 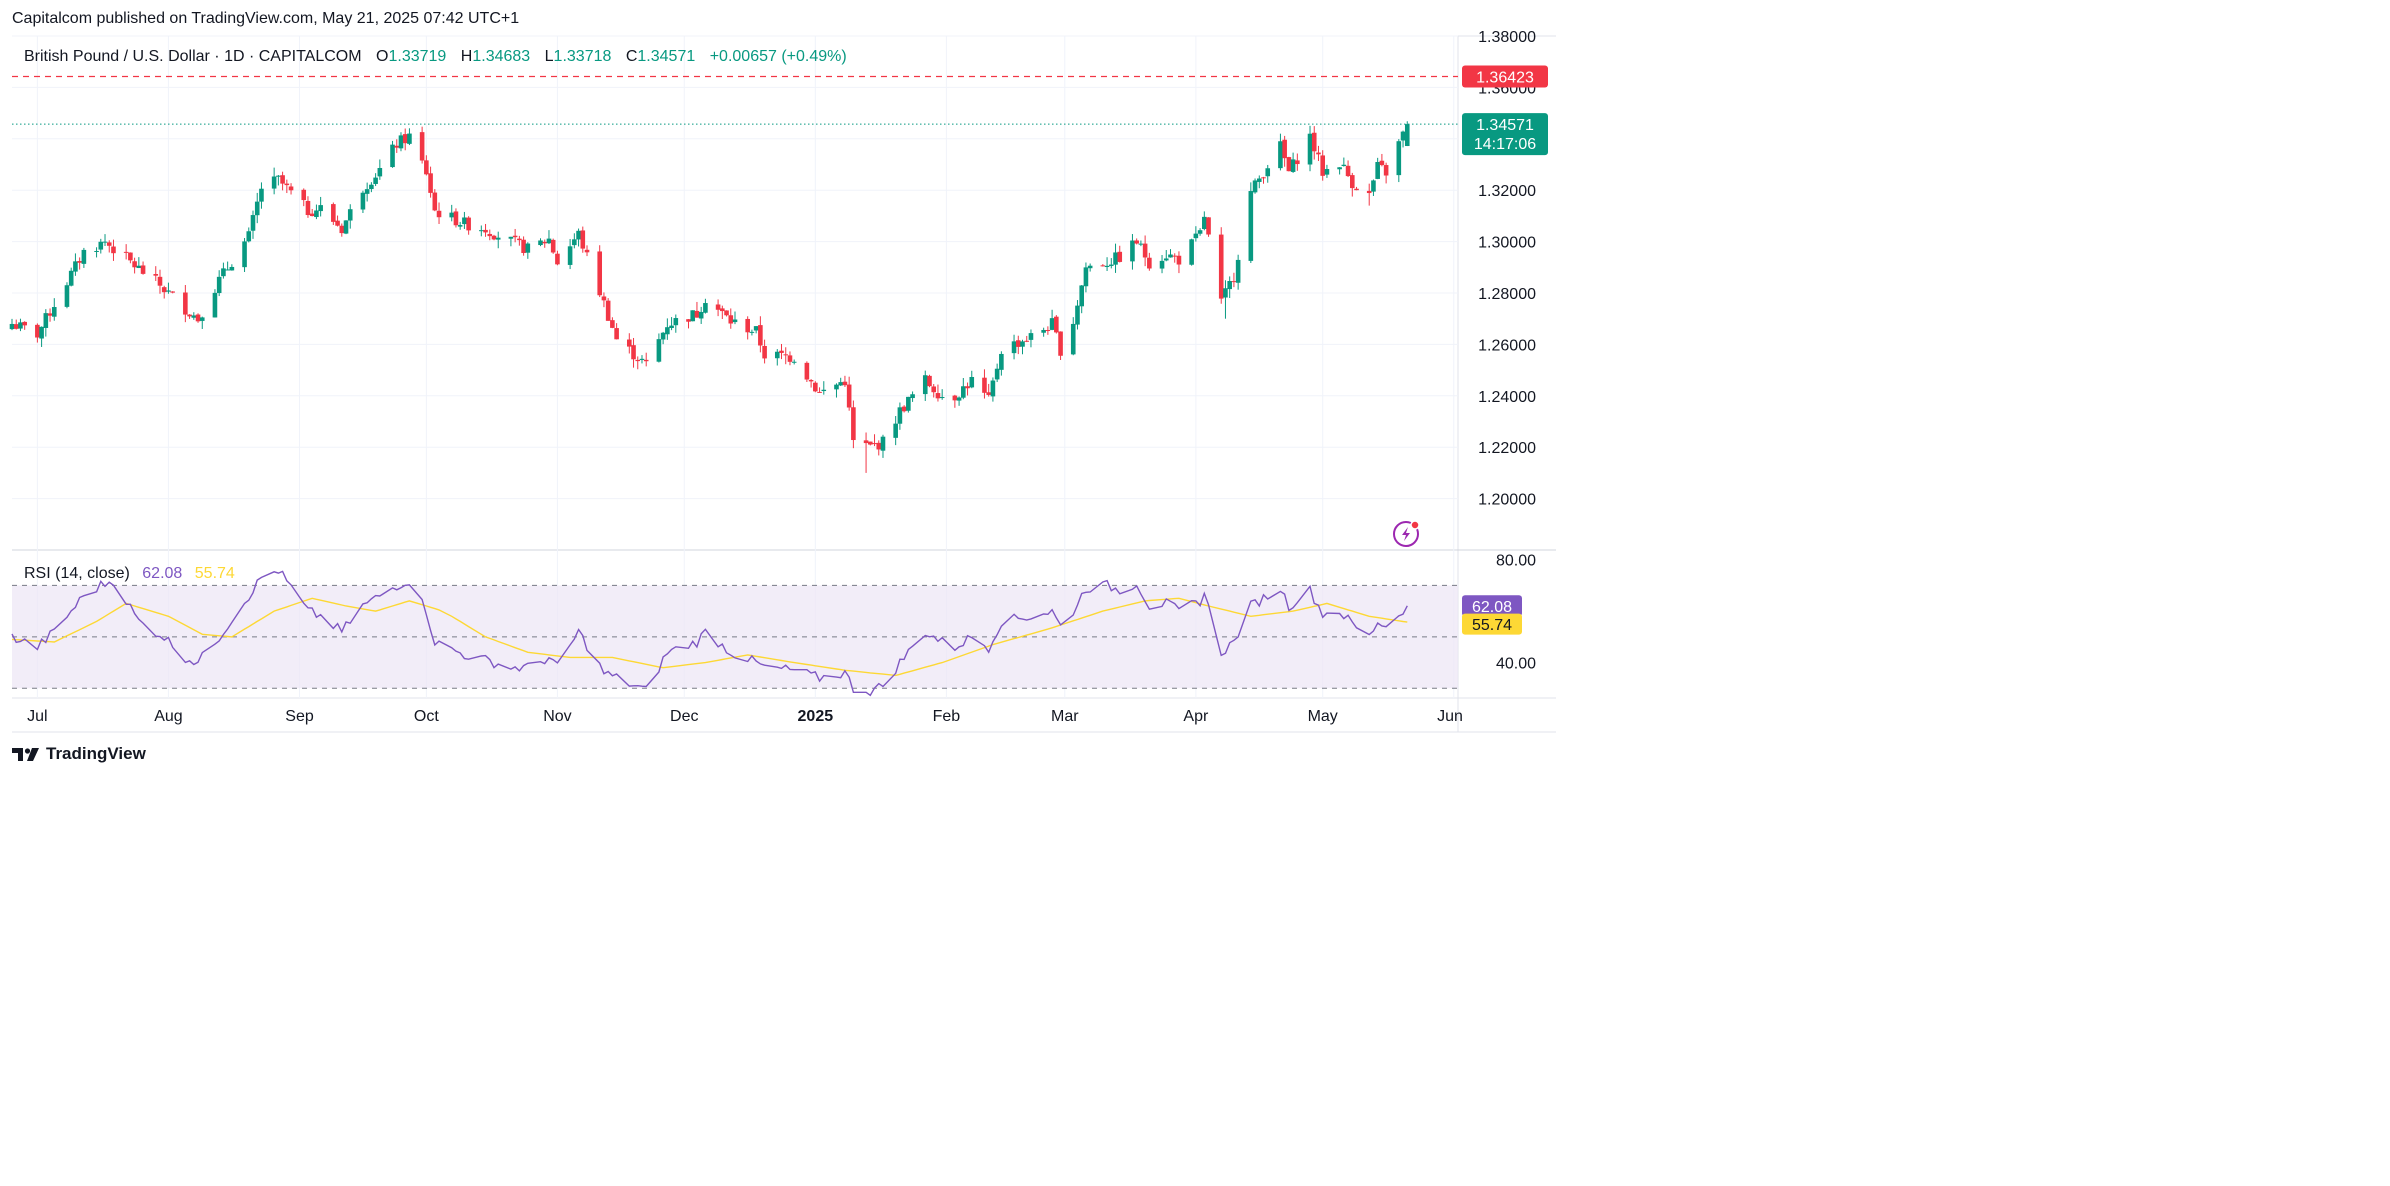 I want to click on alert-price-label: 1.36423, so click(x=1505, y=76).